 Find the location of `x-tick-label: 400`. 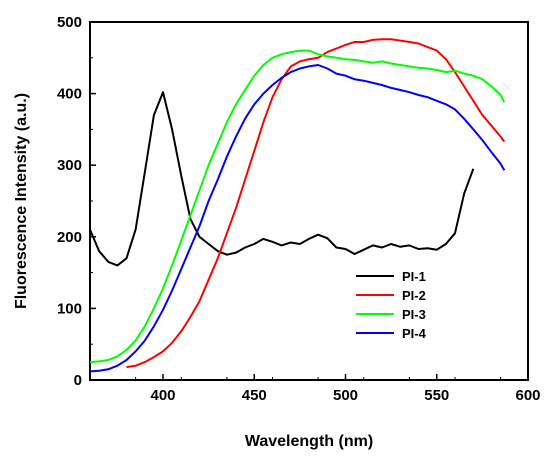

x-tick-label: 400 is located at coordinates (162, 395).